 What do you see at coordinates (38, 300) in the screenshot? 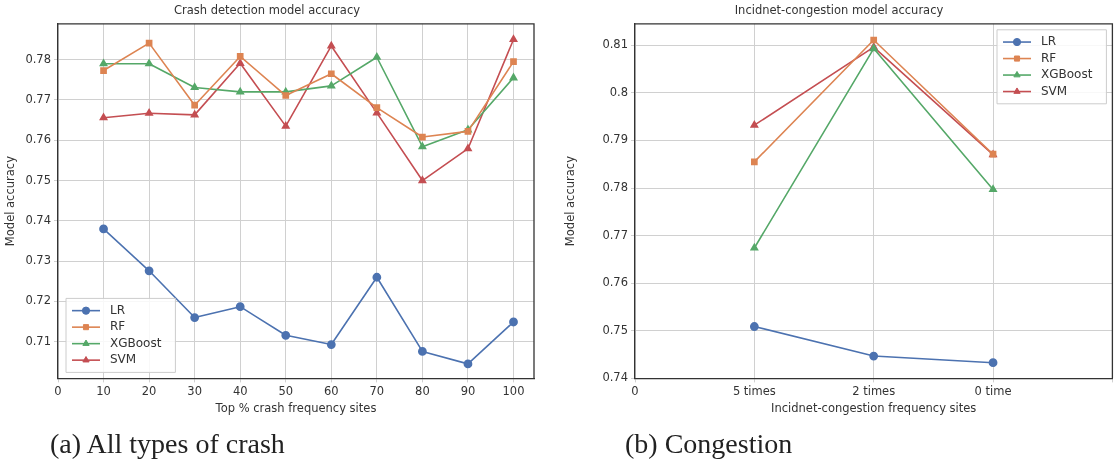
I see `y-tick-label: 0.72` at bounding box center [38, 300].